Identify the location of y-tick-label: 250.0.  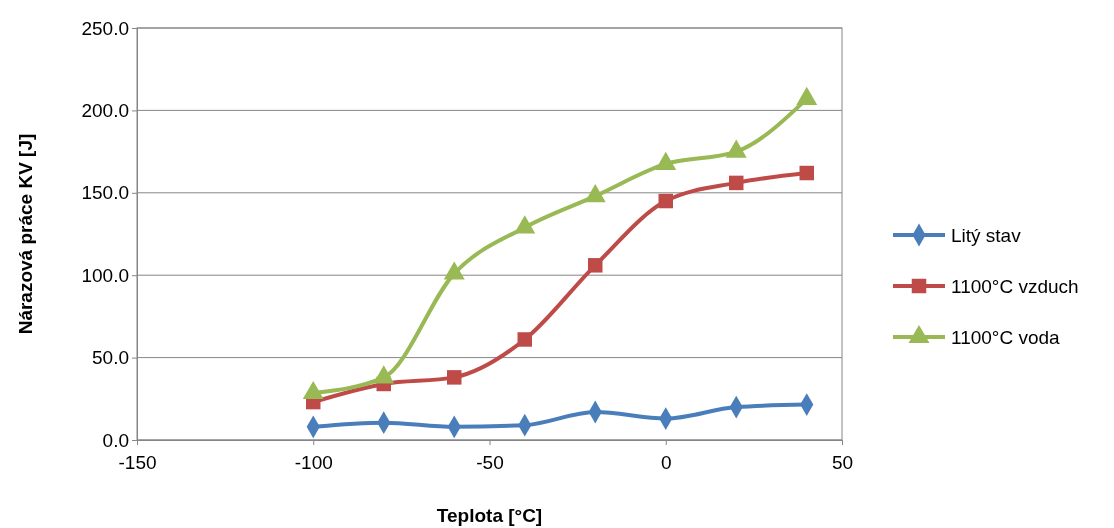
(105, 28).